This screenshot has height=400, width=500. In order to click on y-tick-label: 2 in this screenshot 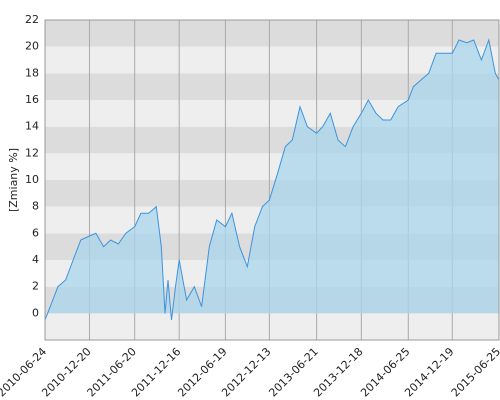, I will do `click(35, 286)`.